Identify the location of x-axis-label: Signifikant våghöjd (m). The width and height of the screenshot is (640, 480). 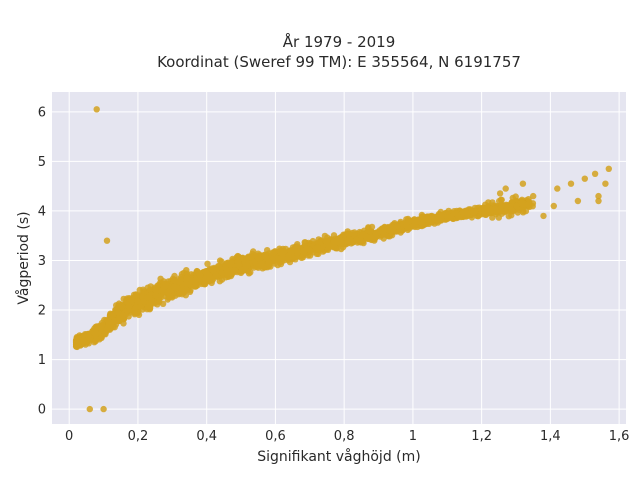
(338, 456).